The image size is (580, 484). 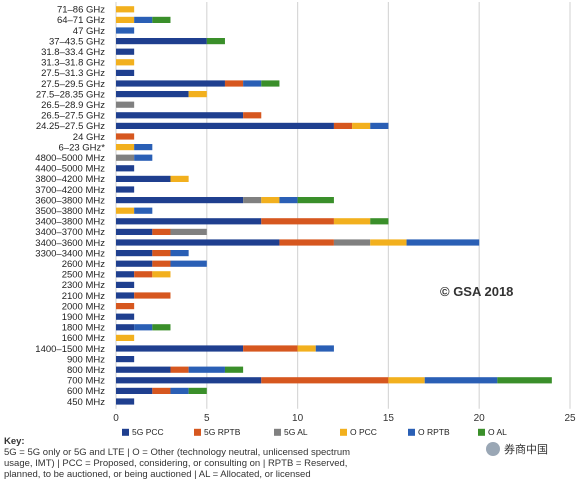 What do you see at coordinates (73, 116) in the screenshot?
I see `category-label: 26.5–27.5 GHz` at bounding box center [73, 116].